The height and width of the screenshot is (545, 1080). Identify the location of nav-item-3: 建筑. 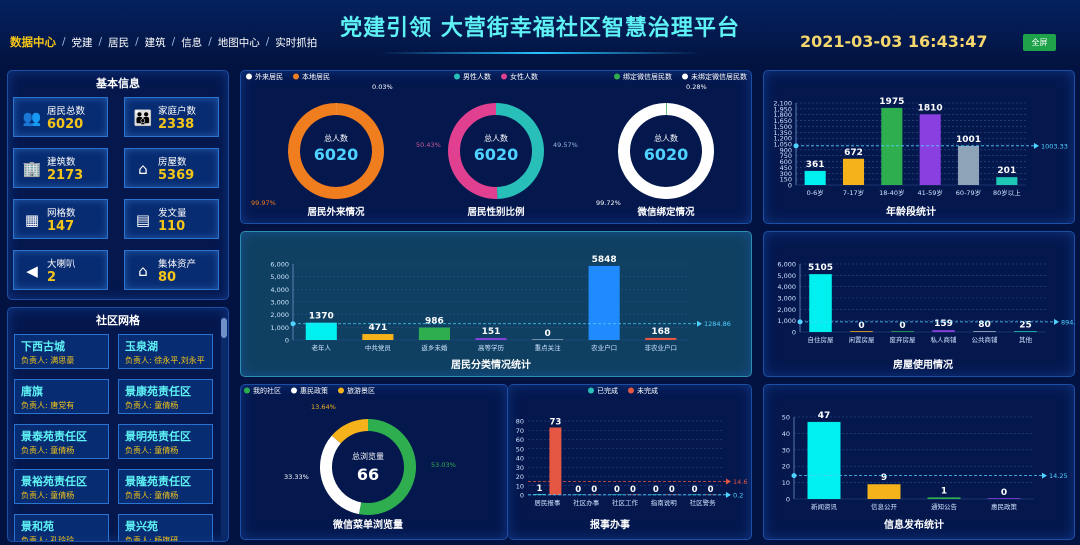
(155, 42).